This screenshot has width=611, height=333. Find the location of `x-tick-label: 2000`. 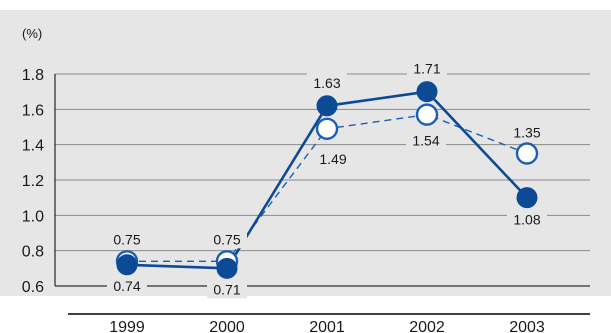

x-tick-label: 2000 is located at coordinates (227, 326).